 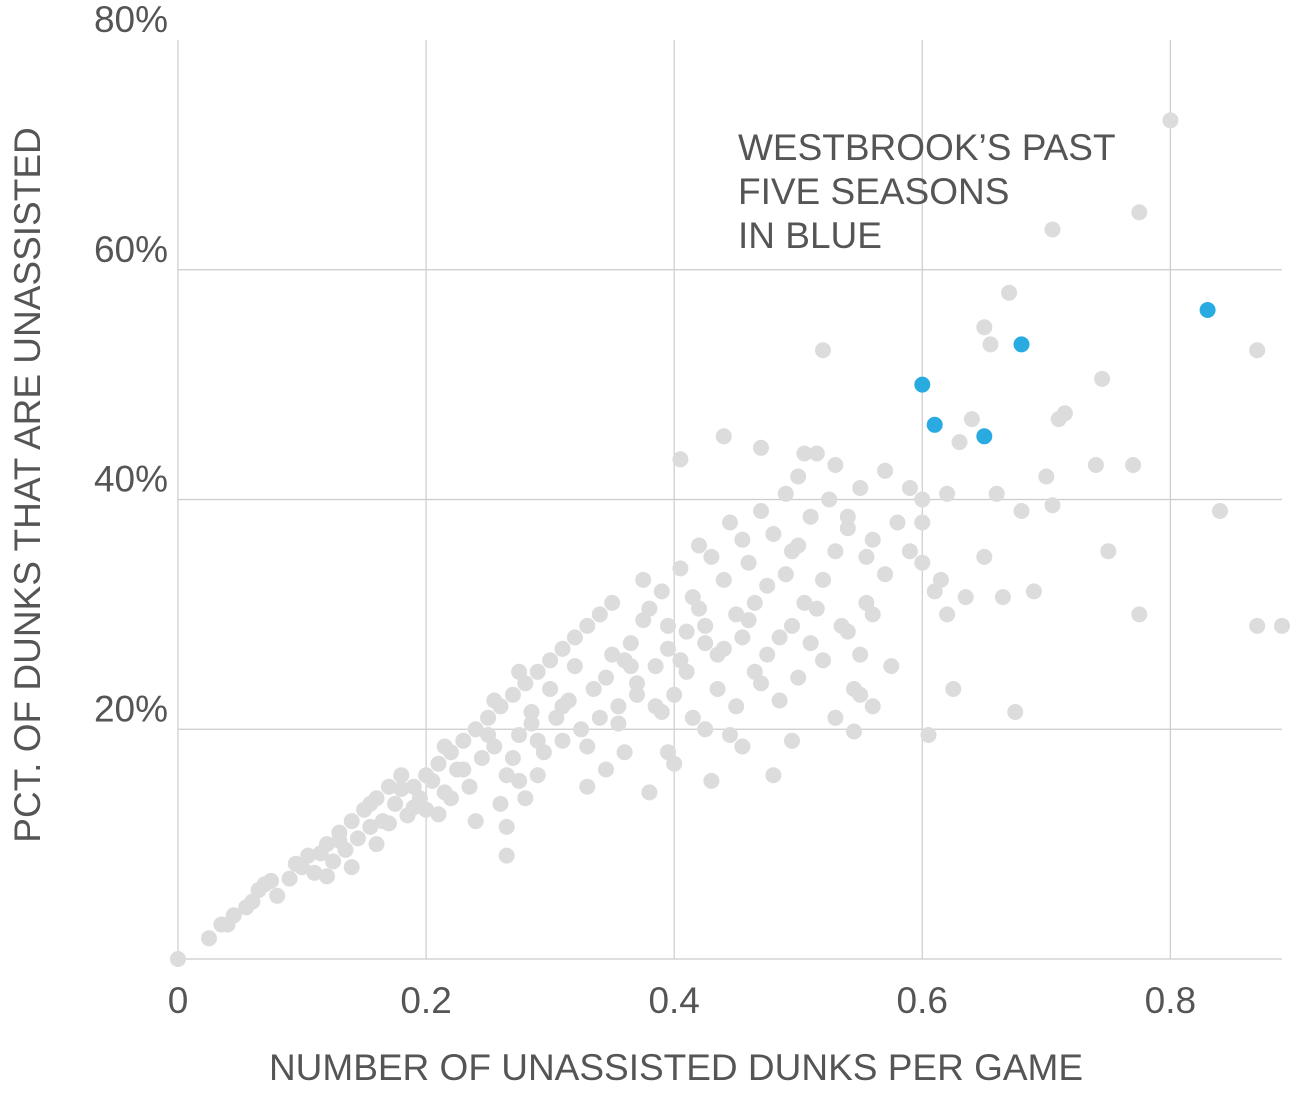 I want to click on annotation-text: WESTBROOK’S PAST FIVE SEASONS IN BLUE, so click(x=927, y=191).